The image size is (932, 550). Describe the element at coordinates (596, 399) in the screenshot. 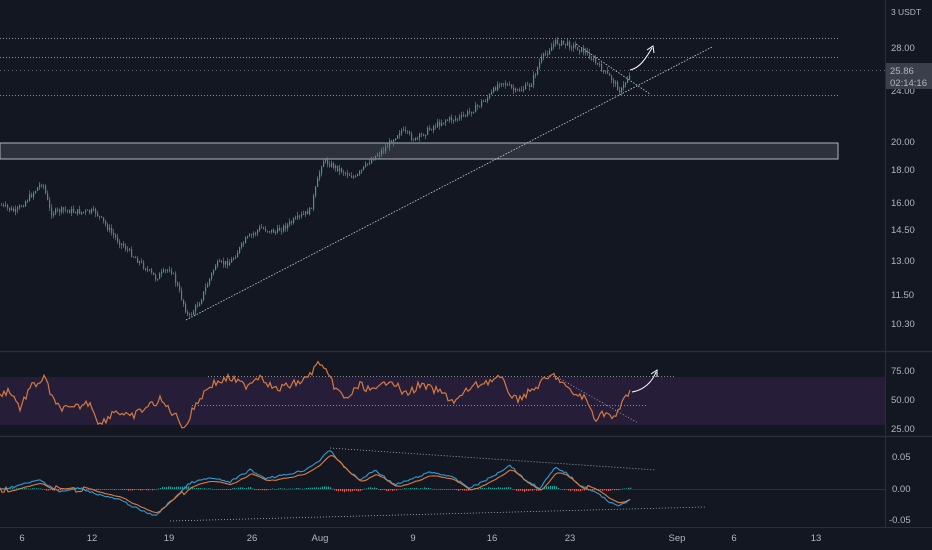

I see `rsi-downtrend-line` at that location.